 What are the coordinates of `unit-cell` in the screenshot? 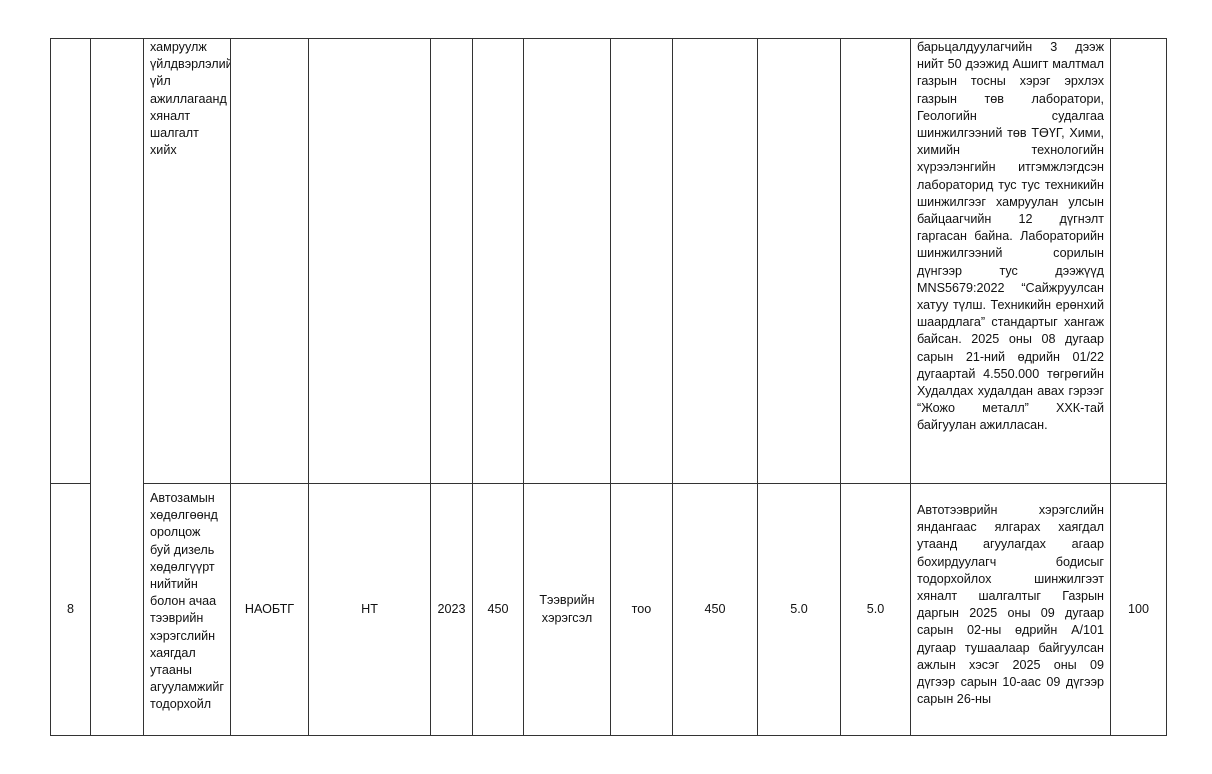 It's located at (641, 261).